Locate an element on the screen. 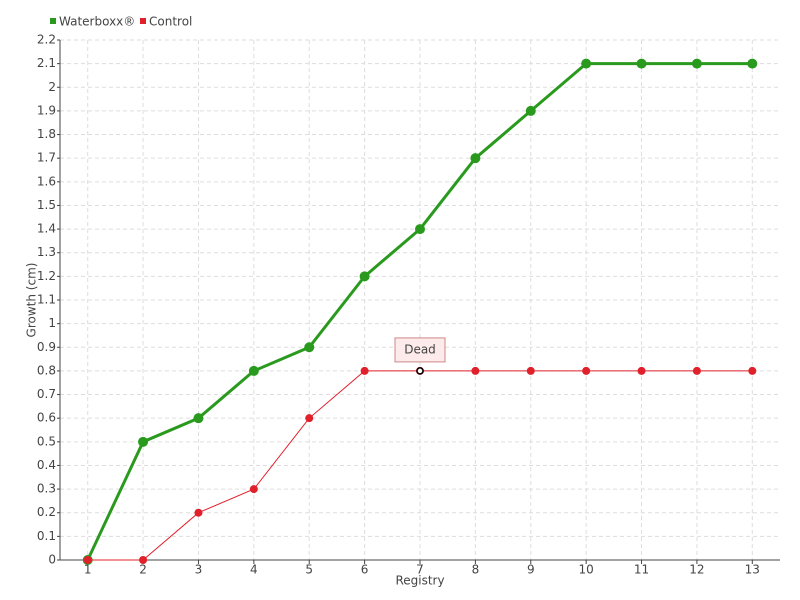  x-tick-label: 2 is located at coordinates (143, 570).